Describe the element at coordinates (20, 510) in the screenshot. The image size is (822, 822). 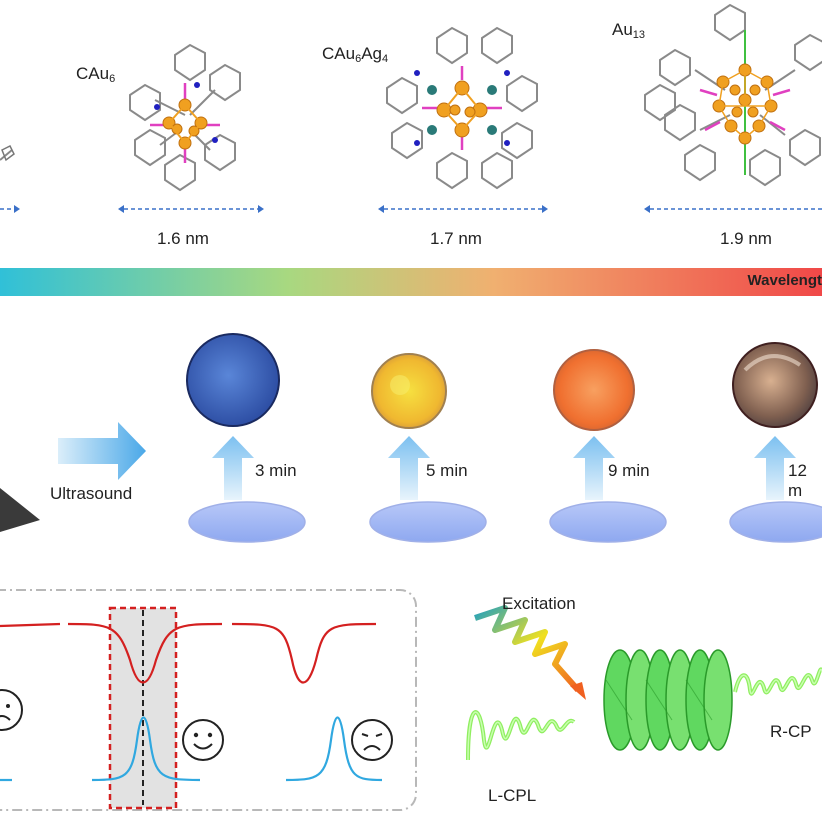
I see `substrate-wedge` at that location.